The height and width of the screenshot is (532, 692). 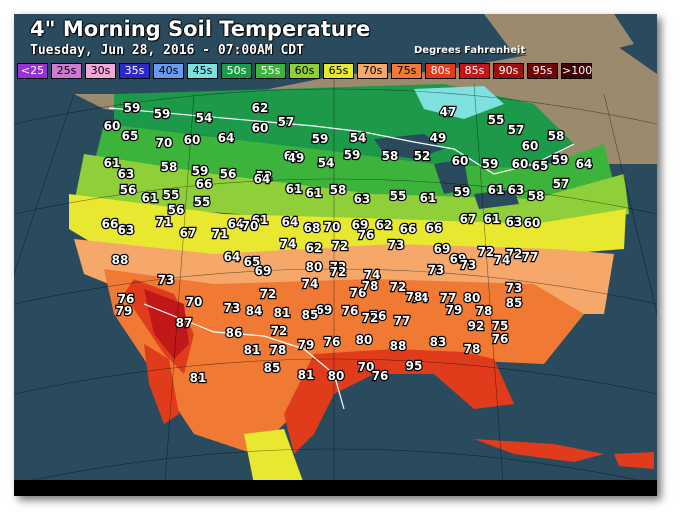 I want to click on legend-item: 75s, so click(x=406, y=71).